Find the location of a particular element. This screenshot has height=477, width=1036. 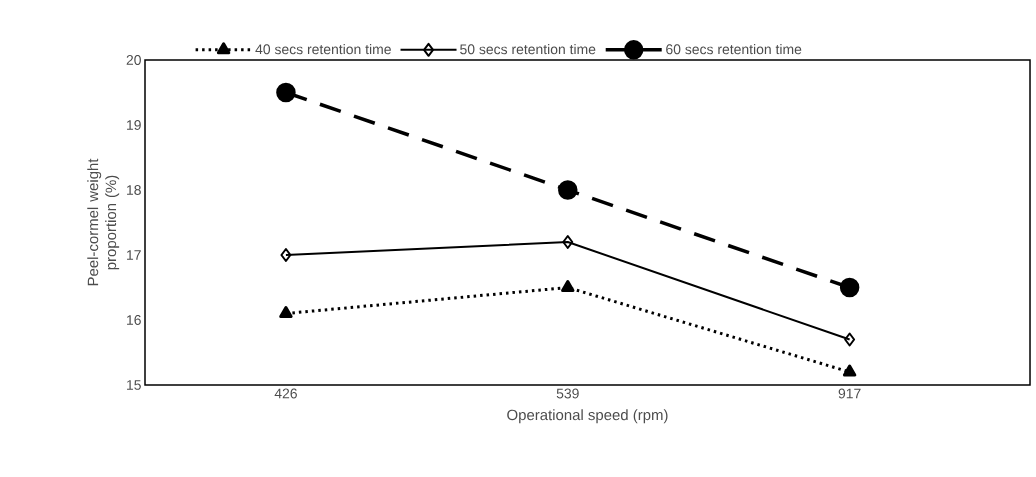

y-tick-label: 18 is located at coordinates (134, 190).